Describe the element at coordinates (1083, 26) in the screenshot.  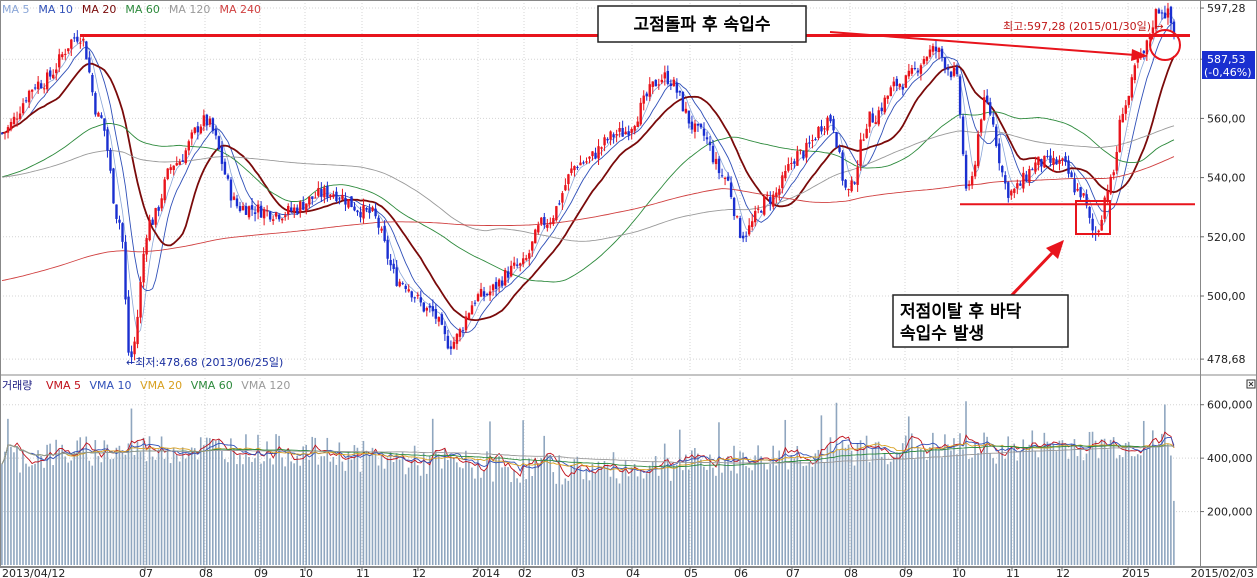
I see `max-label: 최고:597,28 (2015/01/30일) →` at that location.